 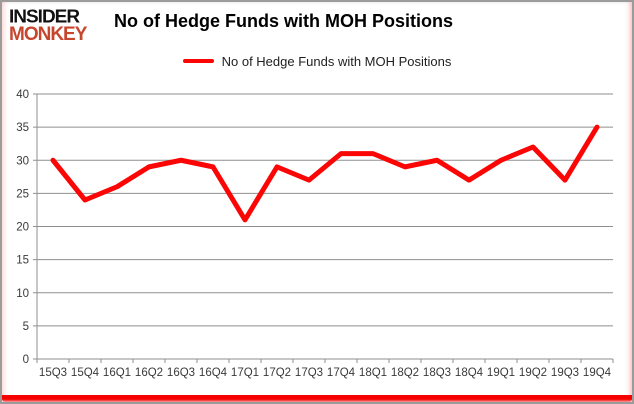 What do you see at coordinates (22, 228) in the screenshot?
I see `y-tick-label: 20` at bounding box center [22, 228].